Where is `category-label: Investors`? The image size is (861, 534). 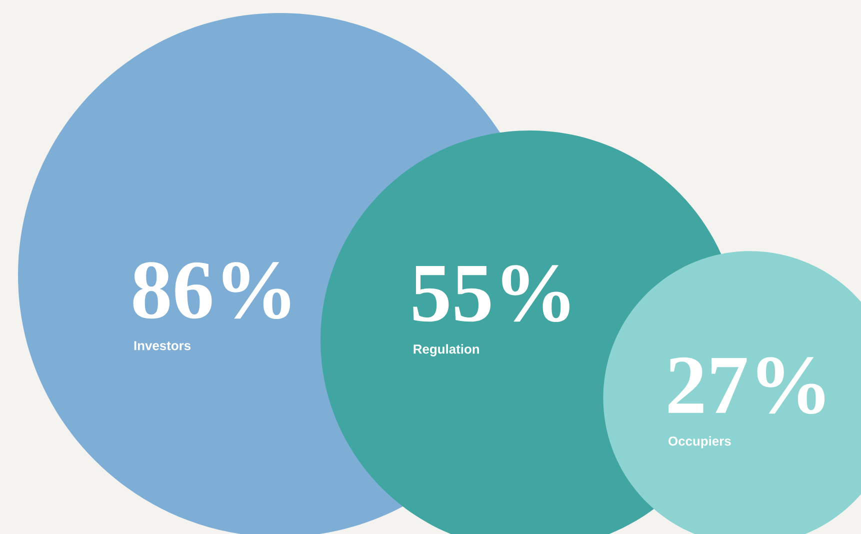
category-label: Investors is located at coordinates (162, 345).